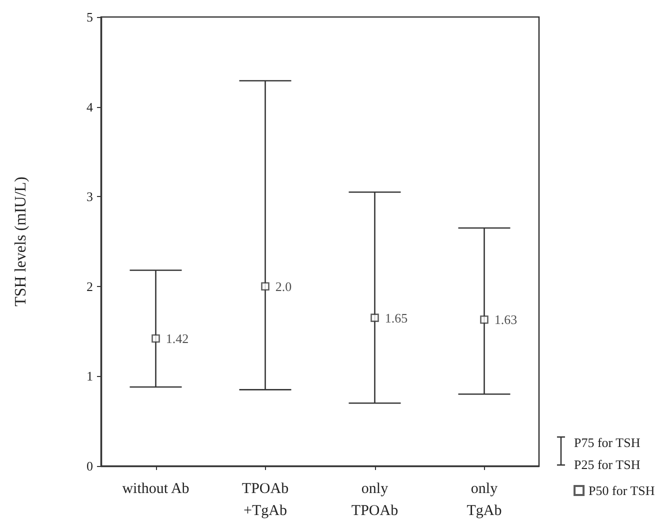 The image size is (664, 530). What do you see at coordinates (156, 489) in the screenshot?
I see `x-tick-label: without Ab` at bounding box center [156, 489].